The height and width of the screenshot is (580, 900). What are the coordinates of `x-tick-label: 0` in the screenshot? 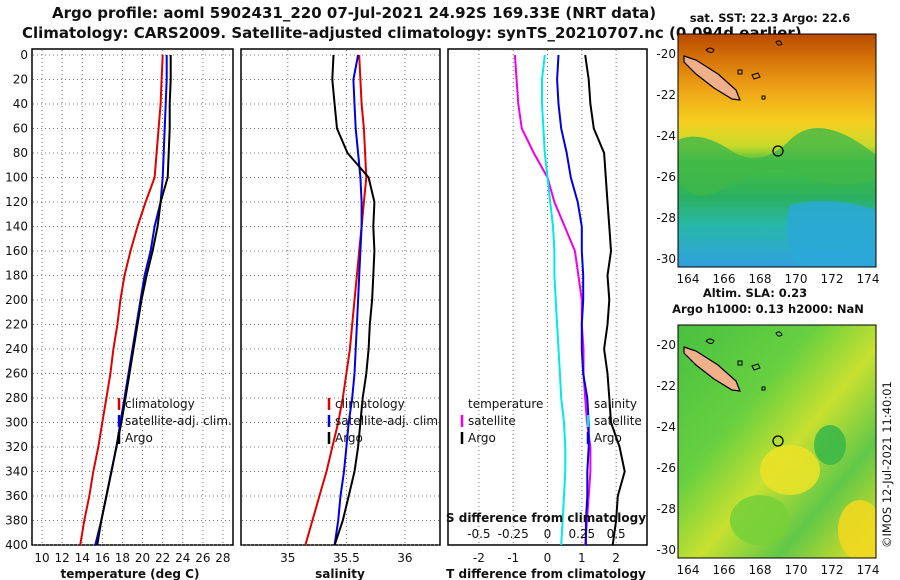 It's located at (548, 558).